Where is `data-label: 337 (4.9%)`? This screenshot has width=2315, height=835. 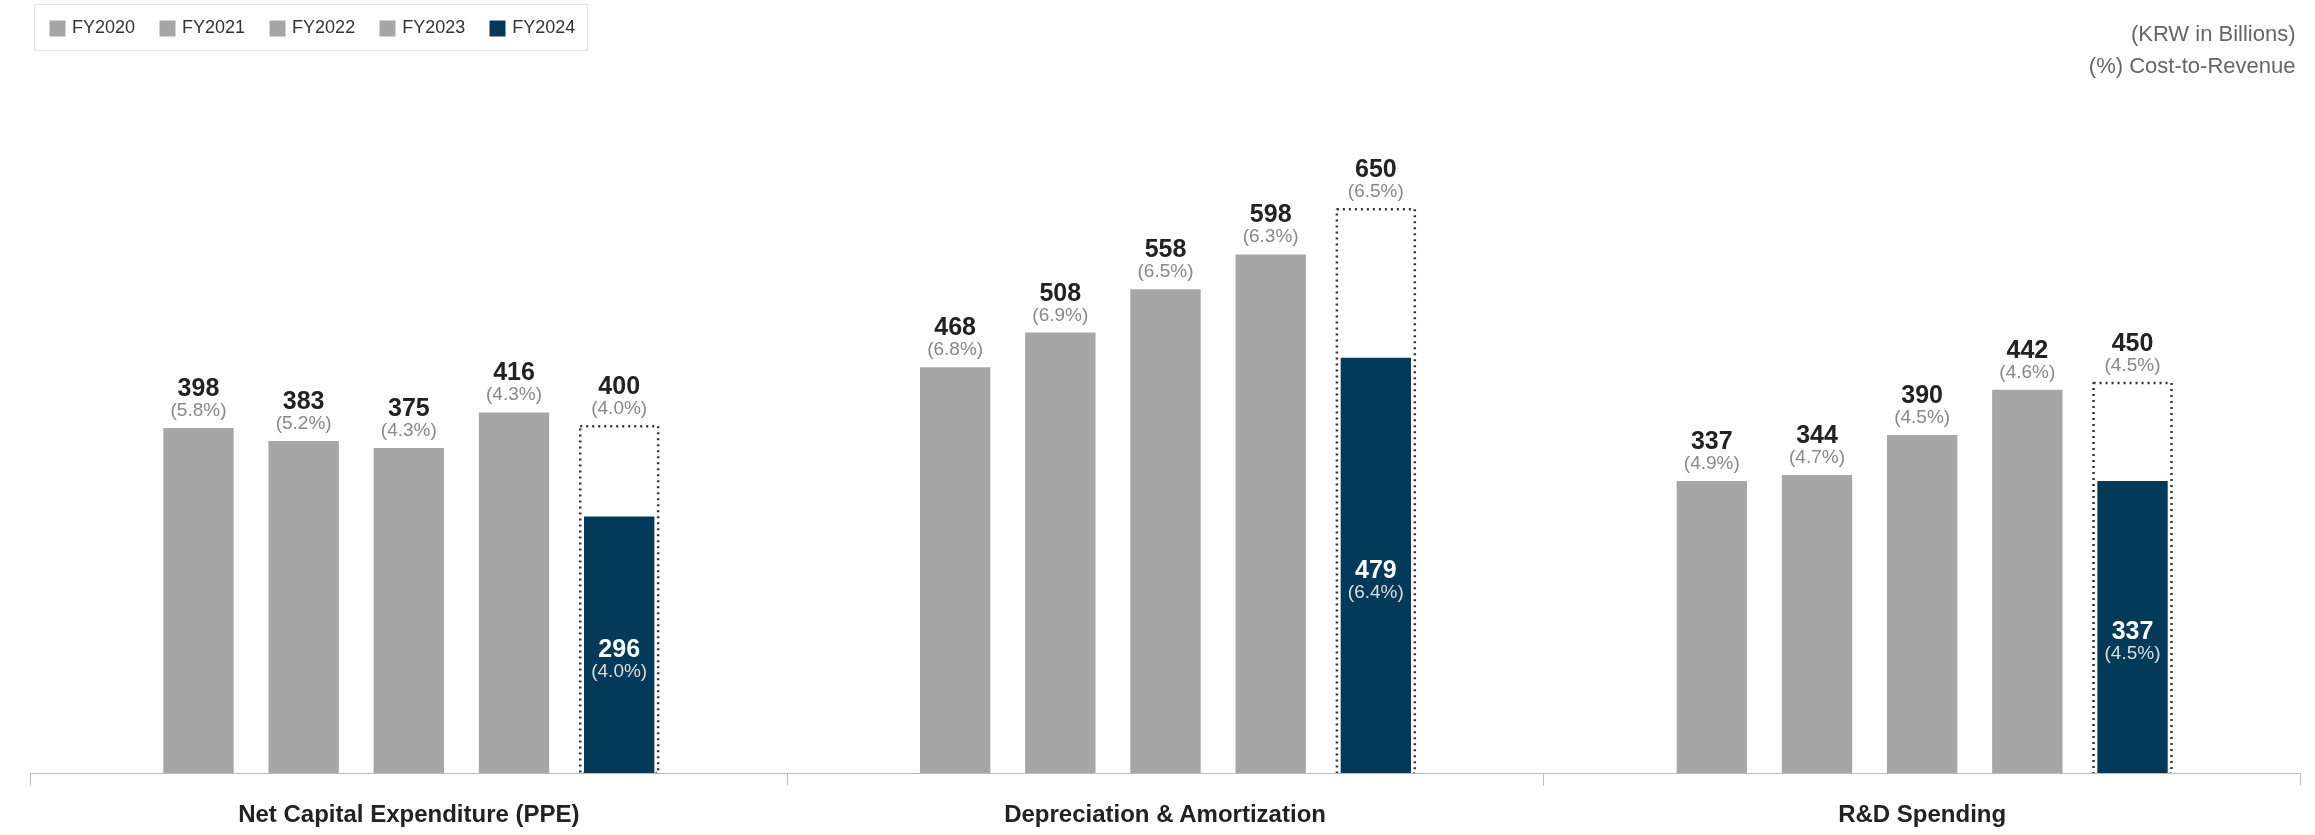 data-label: 337 (4.9%) is located at coordinates (1711, 449).